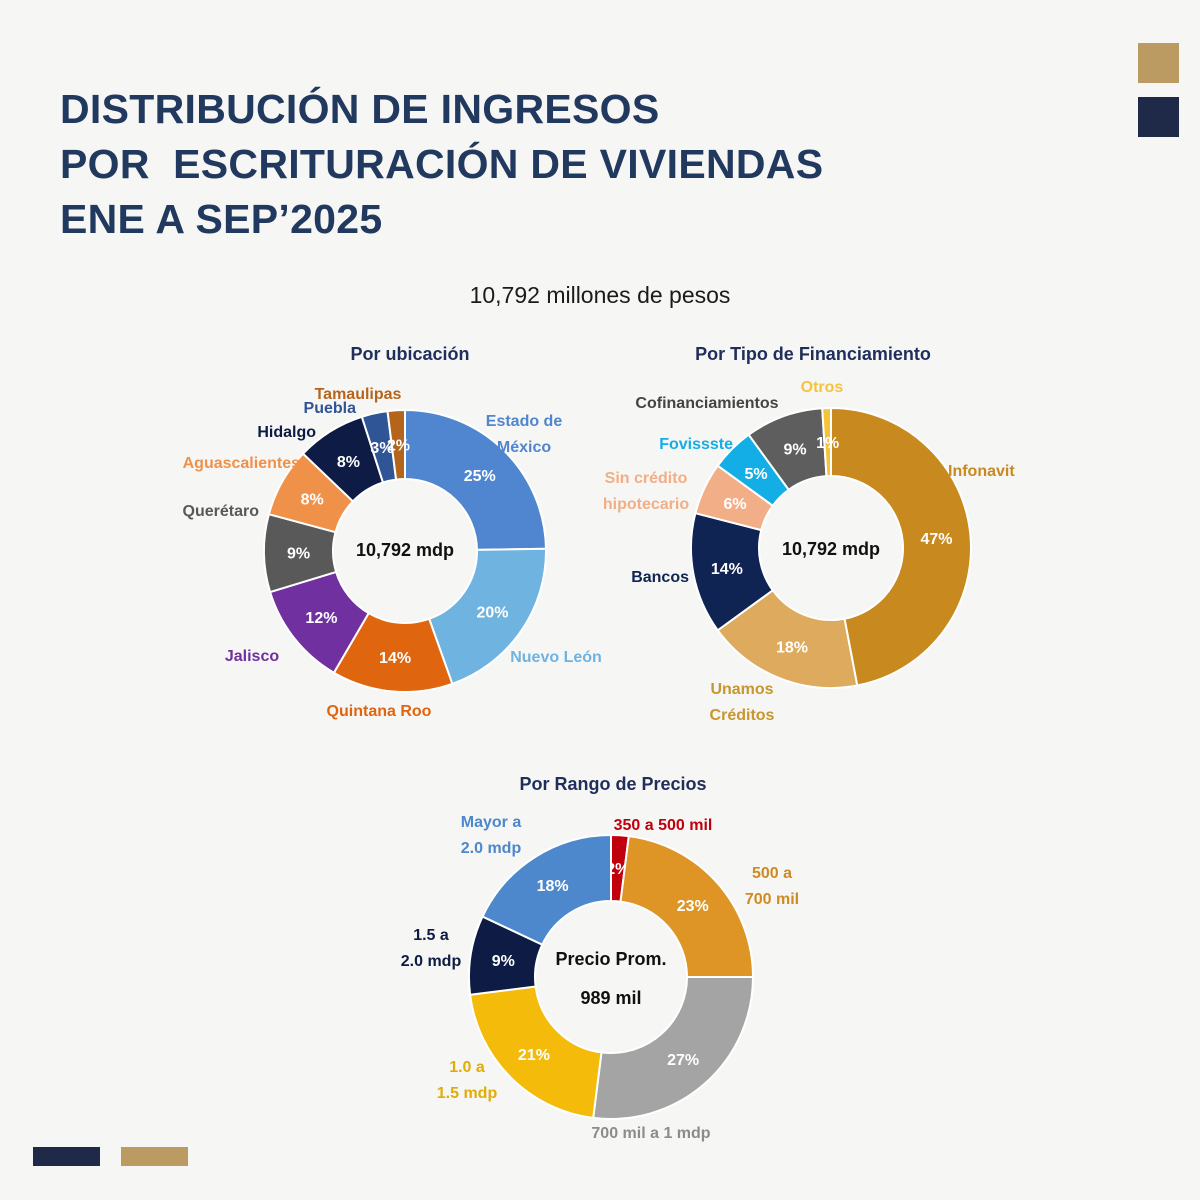  I want to click on center-label: Precio Prom., so click(610, 959).